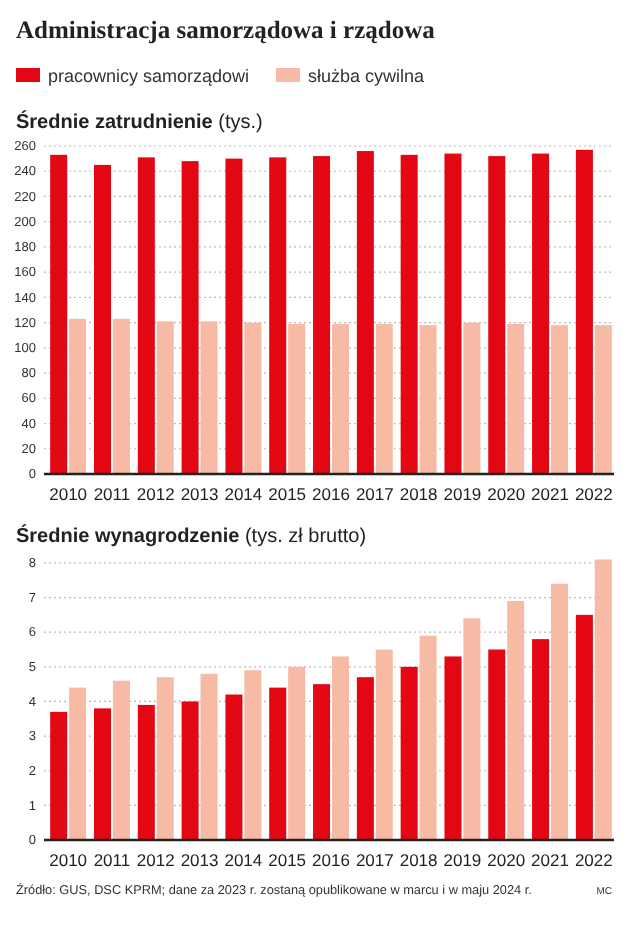 The image size is (640, 926). I want to click on legend-label: pracownicy samorządowi, so click(149, 76).